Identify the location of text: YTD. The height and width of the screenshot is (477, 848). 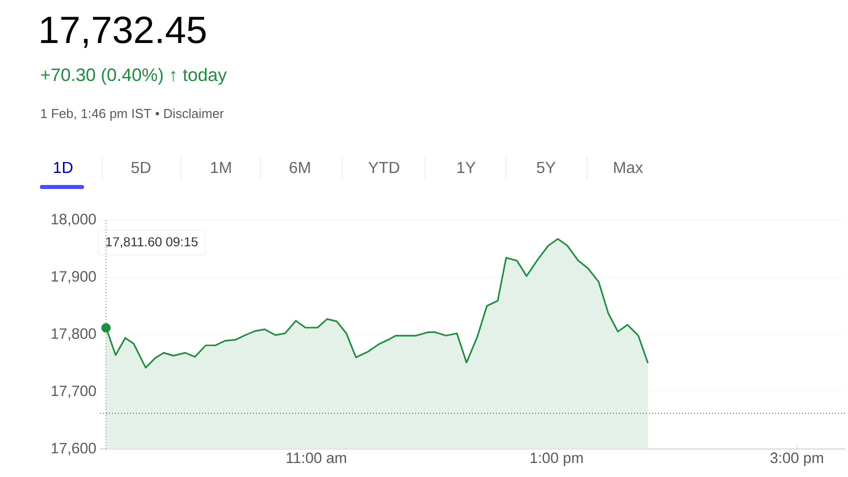
(384, 167).